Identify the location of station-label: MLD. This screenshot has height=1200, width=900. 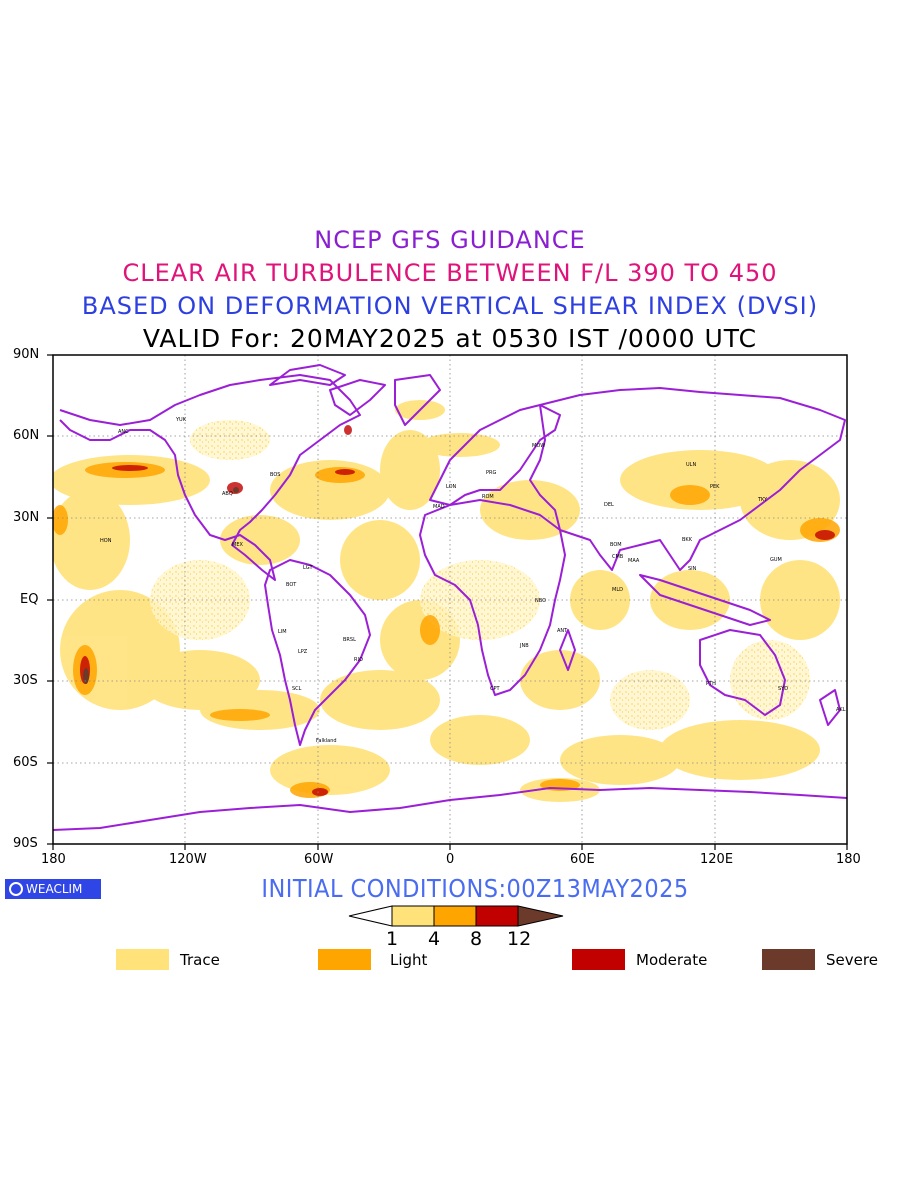
(617, 590).